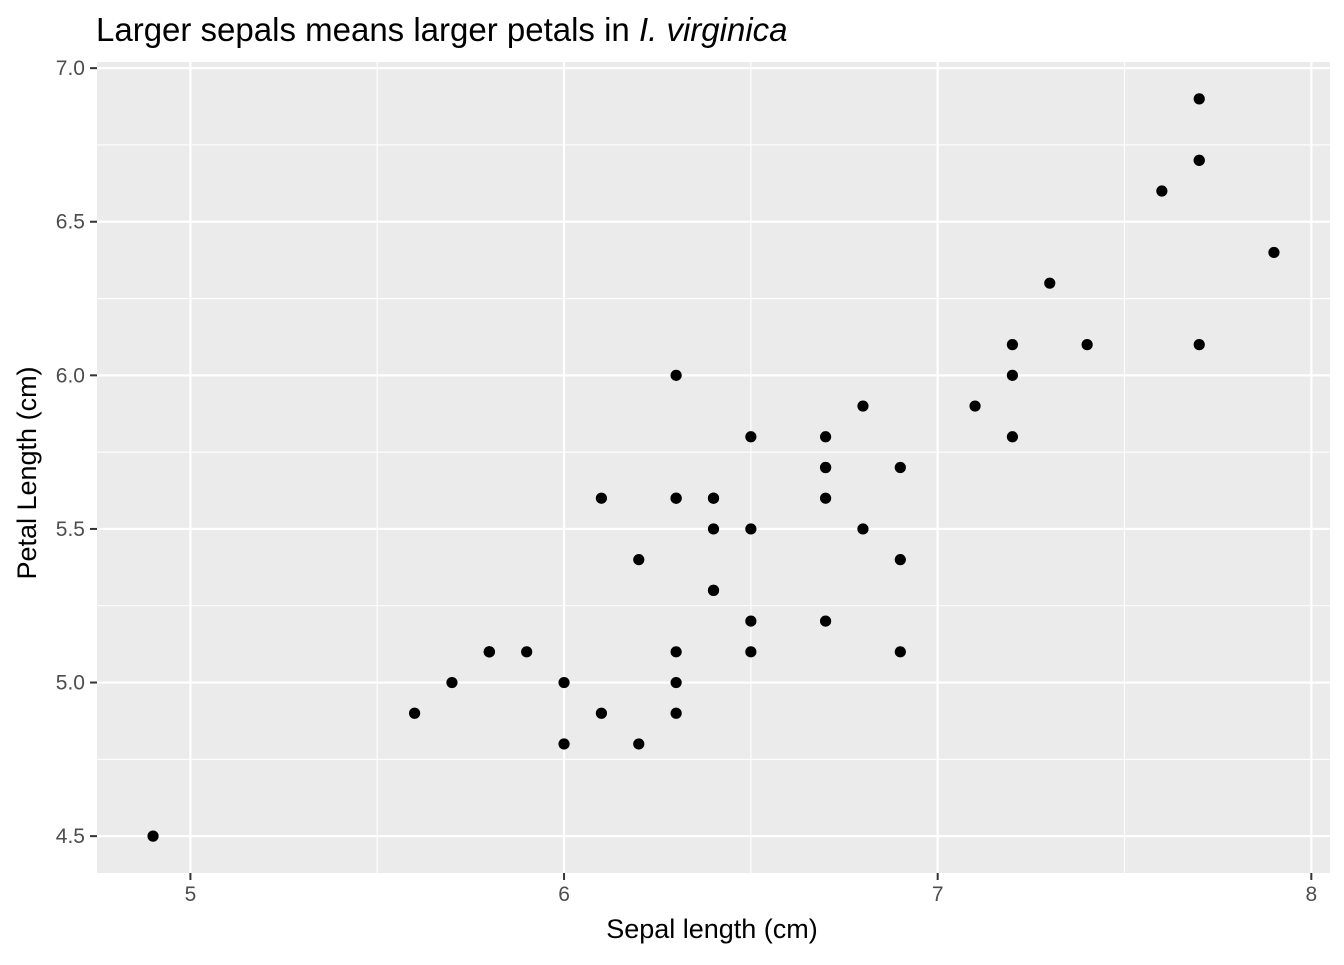  I want to click on x-tick-label: 7, so click(938, 894).